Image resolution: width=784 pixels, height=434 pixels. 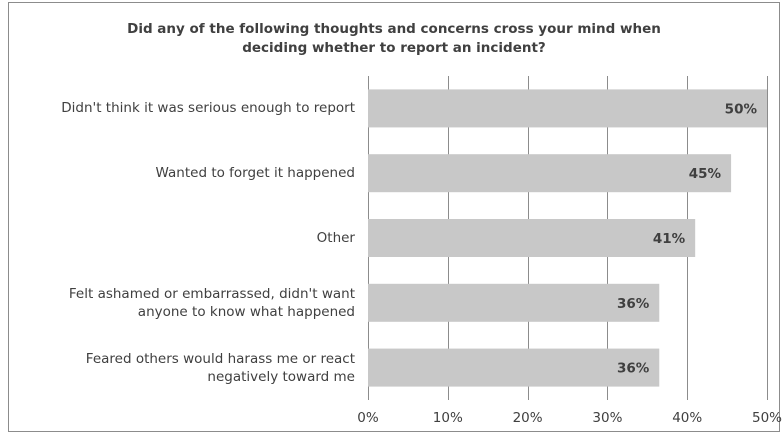 I want to click on bar-value-label-4: 36%, so click(x=633, y=369).